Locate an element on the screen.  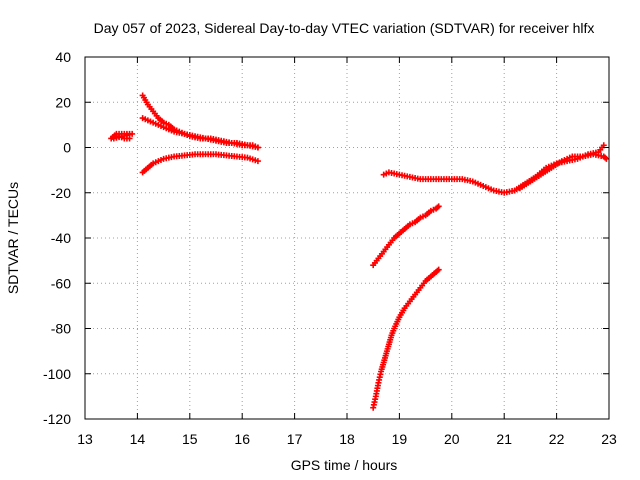
x-tick-label: 17 is located at coordinates (295, 439).